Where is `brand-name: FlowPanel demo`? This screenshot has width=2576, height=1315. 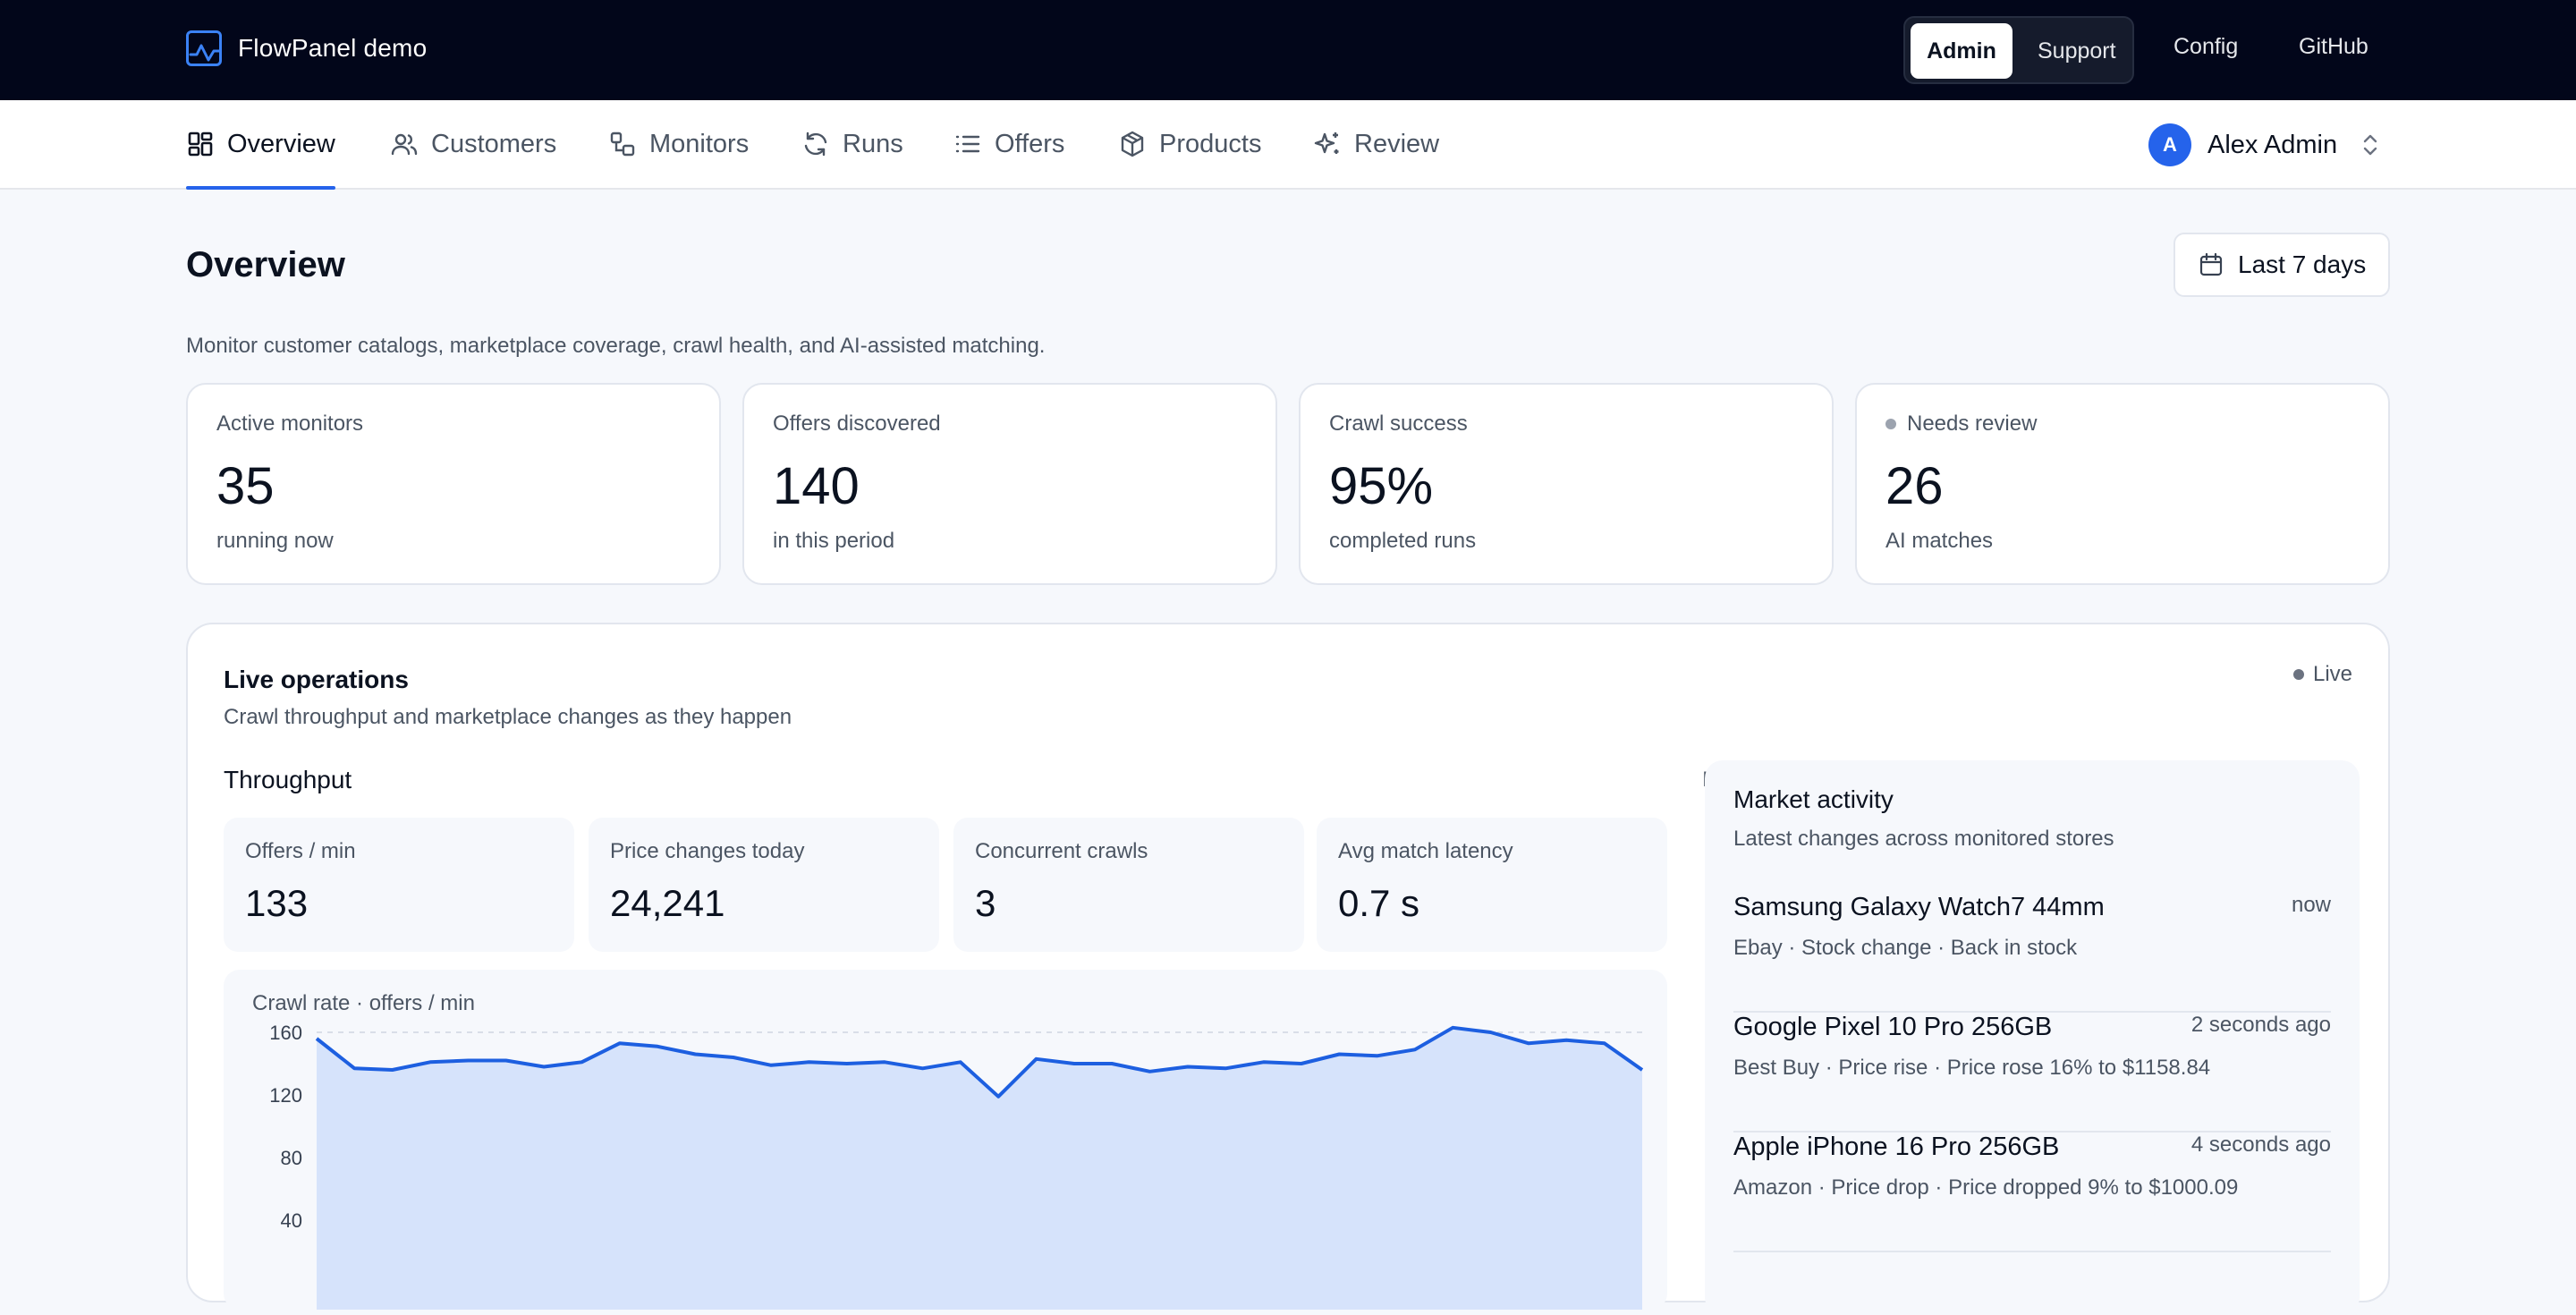
brand-name: FlowPanel demo is located at coordinates (333, 48).